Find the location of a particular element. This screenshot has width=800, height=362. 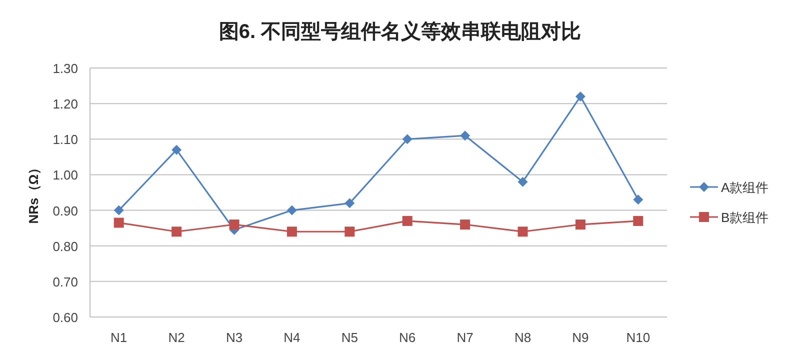

xtick: N2 is located at coordinates (176, 337).